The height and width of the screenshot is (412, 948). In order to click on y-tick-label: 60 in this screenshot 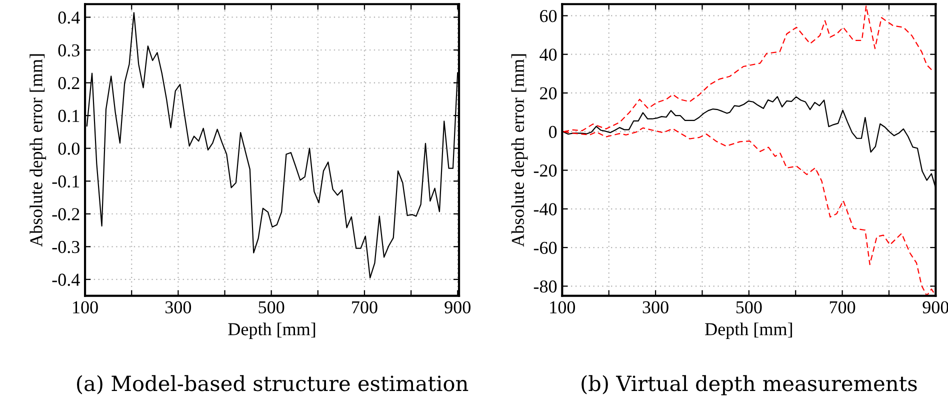, I will do `click(548, 16)`.